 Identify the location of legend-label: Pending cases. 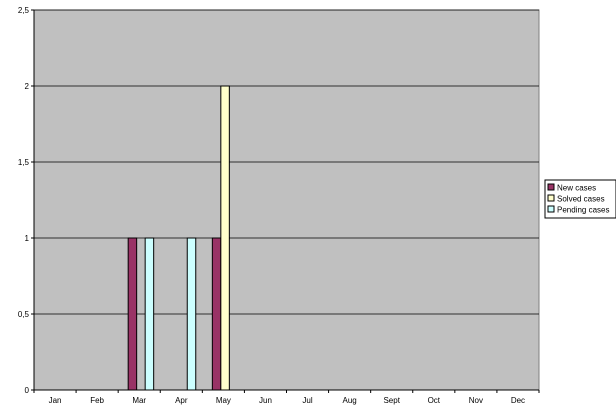
(583, 210).